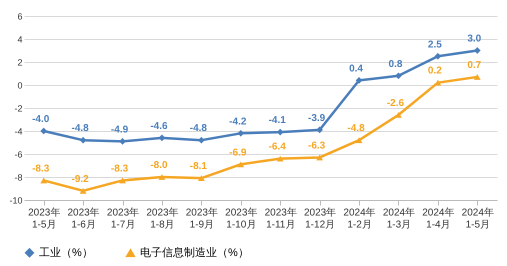 The height and width of the screenshot is (266, 507). Describe the element at coordinates (435, 44) in the screenshot. I see `data-label: 2.5` at that location.